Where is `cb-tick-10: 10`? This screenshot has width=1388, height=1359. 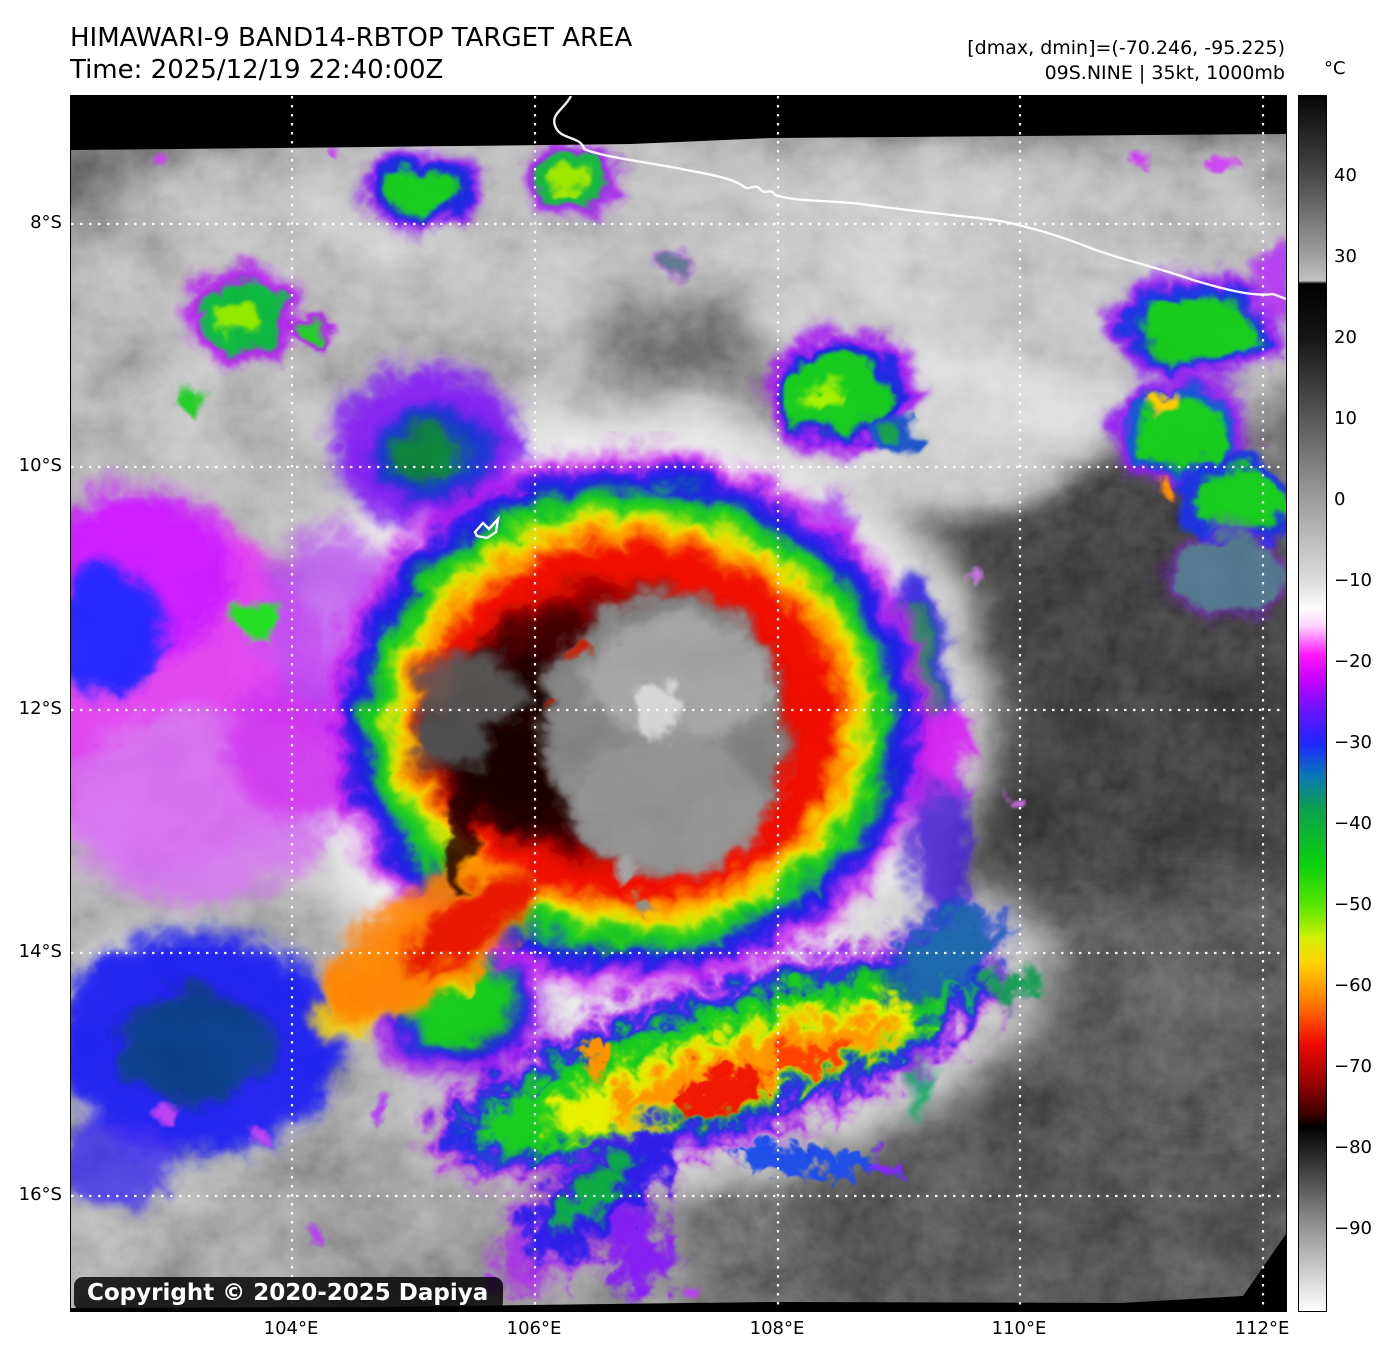 cb-tick-10: 10 is located at coordinates (1345, 418).